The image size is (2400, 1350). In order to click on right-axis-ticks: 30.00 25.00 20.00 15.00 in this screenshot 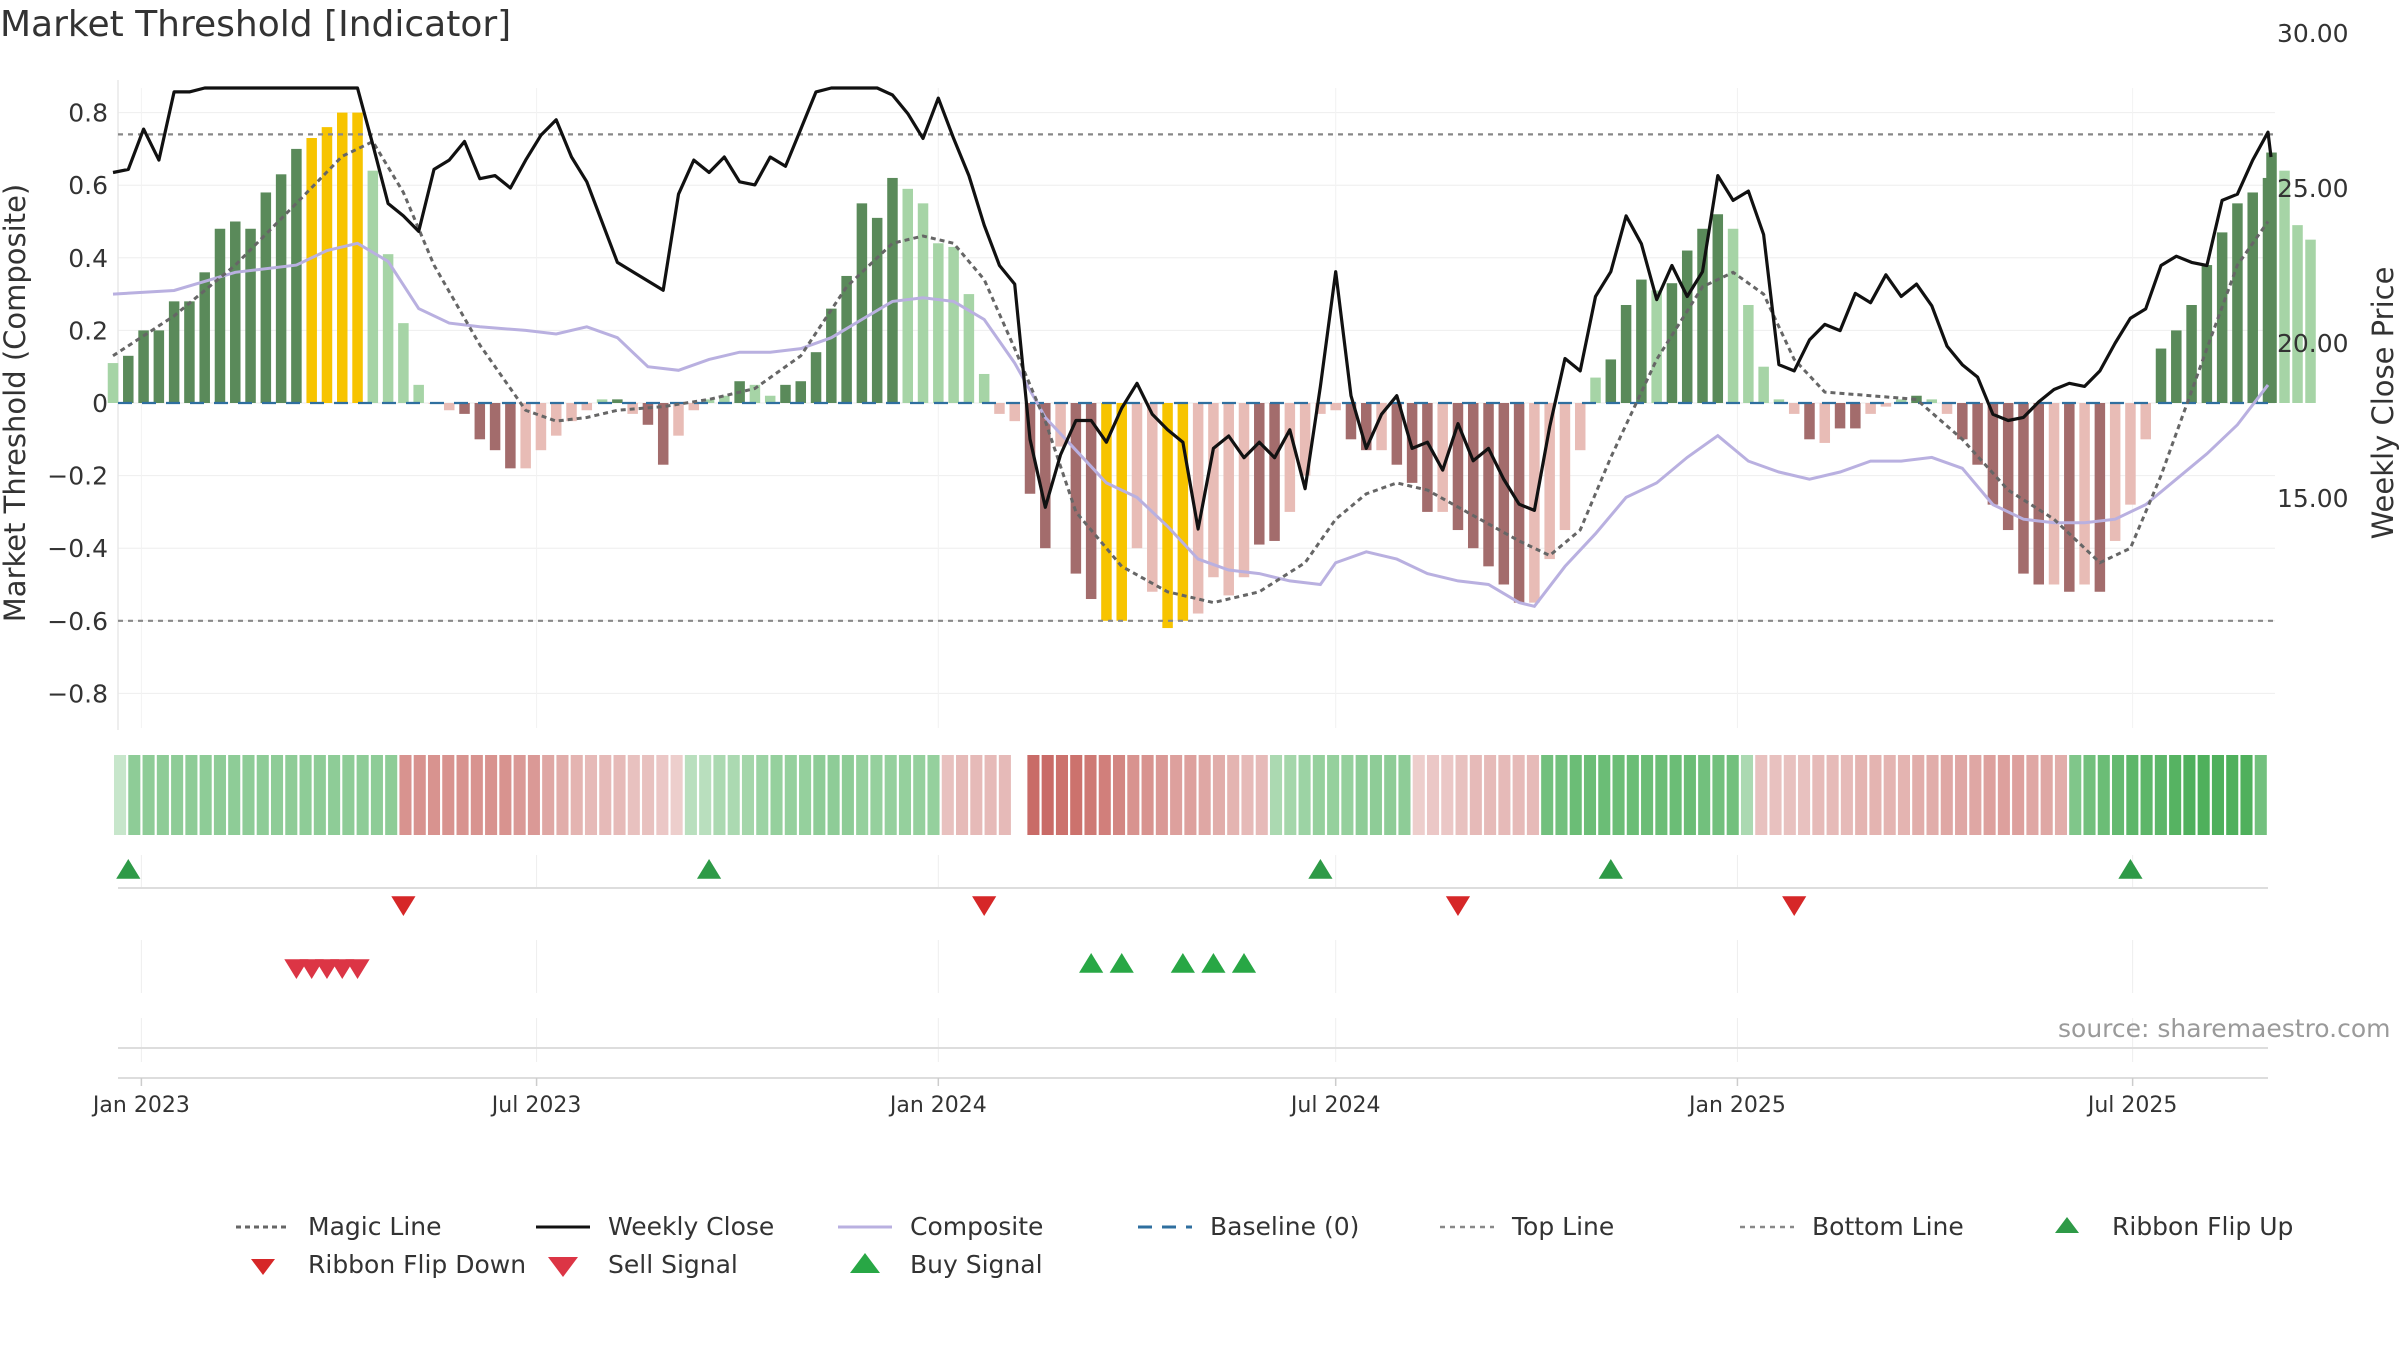, I will do `click(2313, 266)`.